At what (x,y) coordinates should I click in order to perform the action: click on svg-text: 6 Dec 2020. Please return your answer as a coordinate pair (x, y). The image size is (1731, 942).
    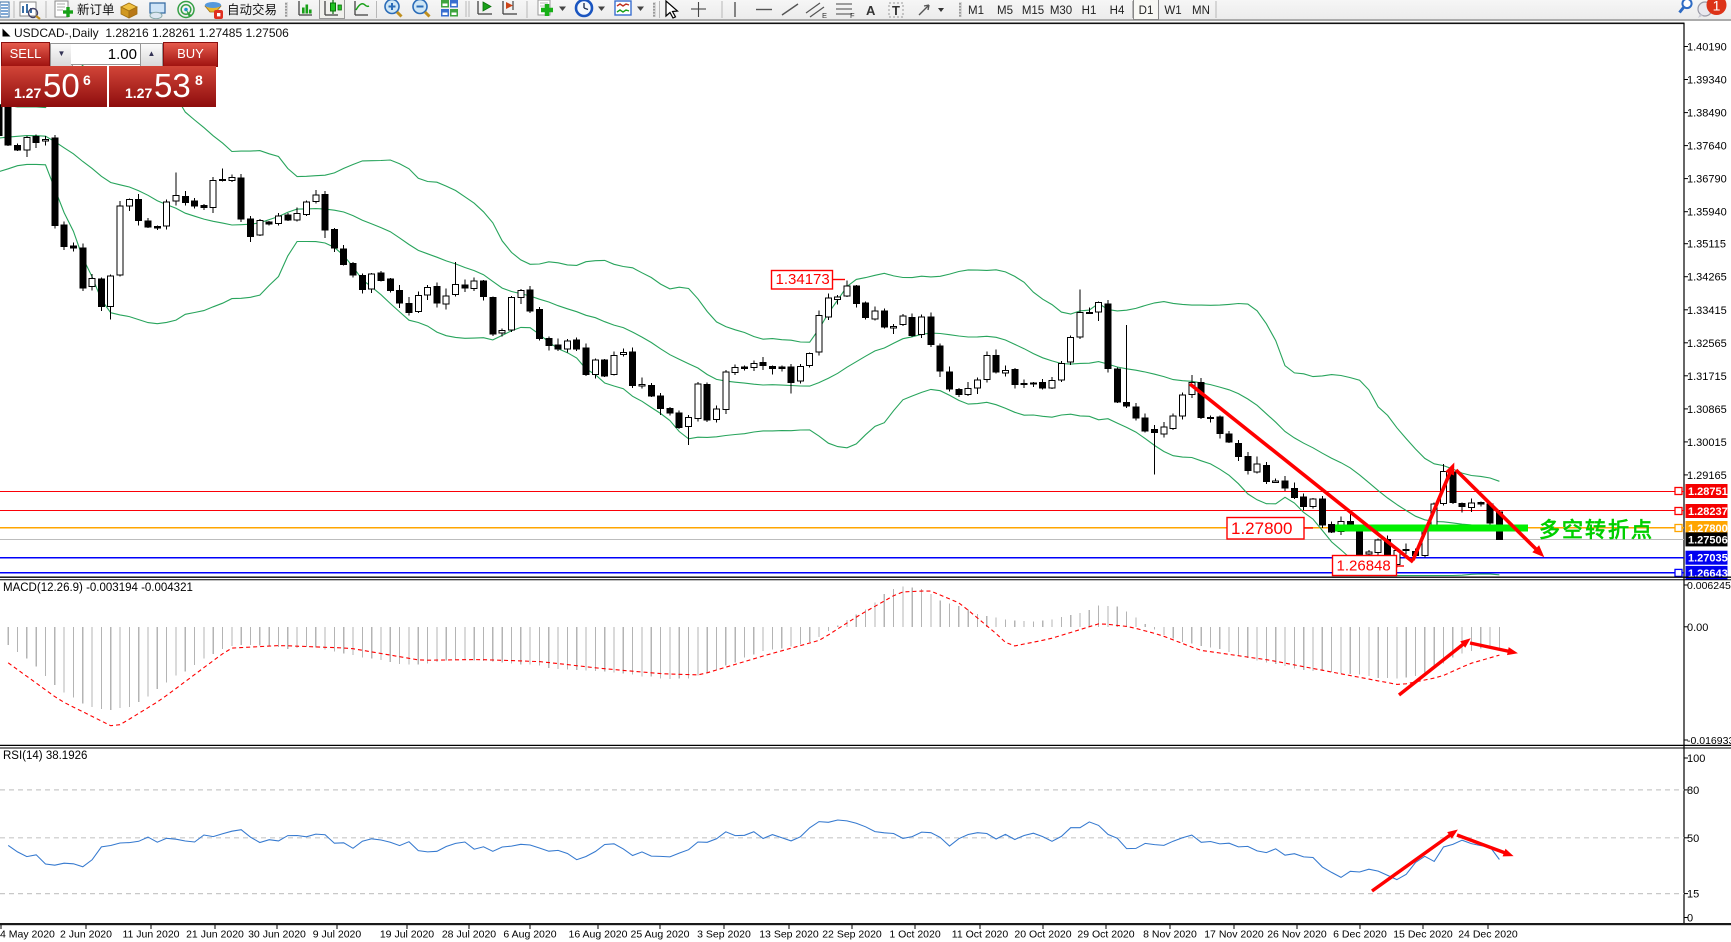
    Looking at the image, I should click on (1360, 935).